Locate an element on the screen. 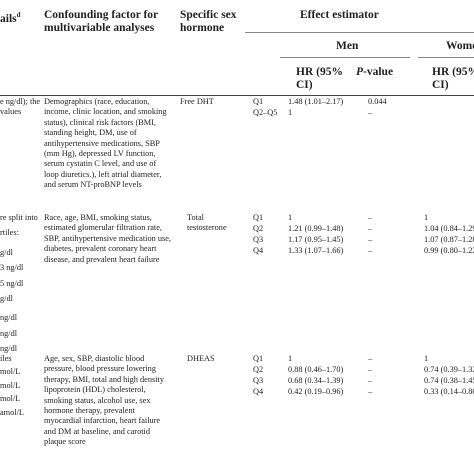 This screenshot has width=474, height=474. hr-men-header: HR (95% CI) is located at coordinates (319, 78).